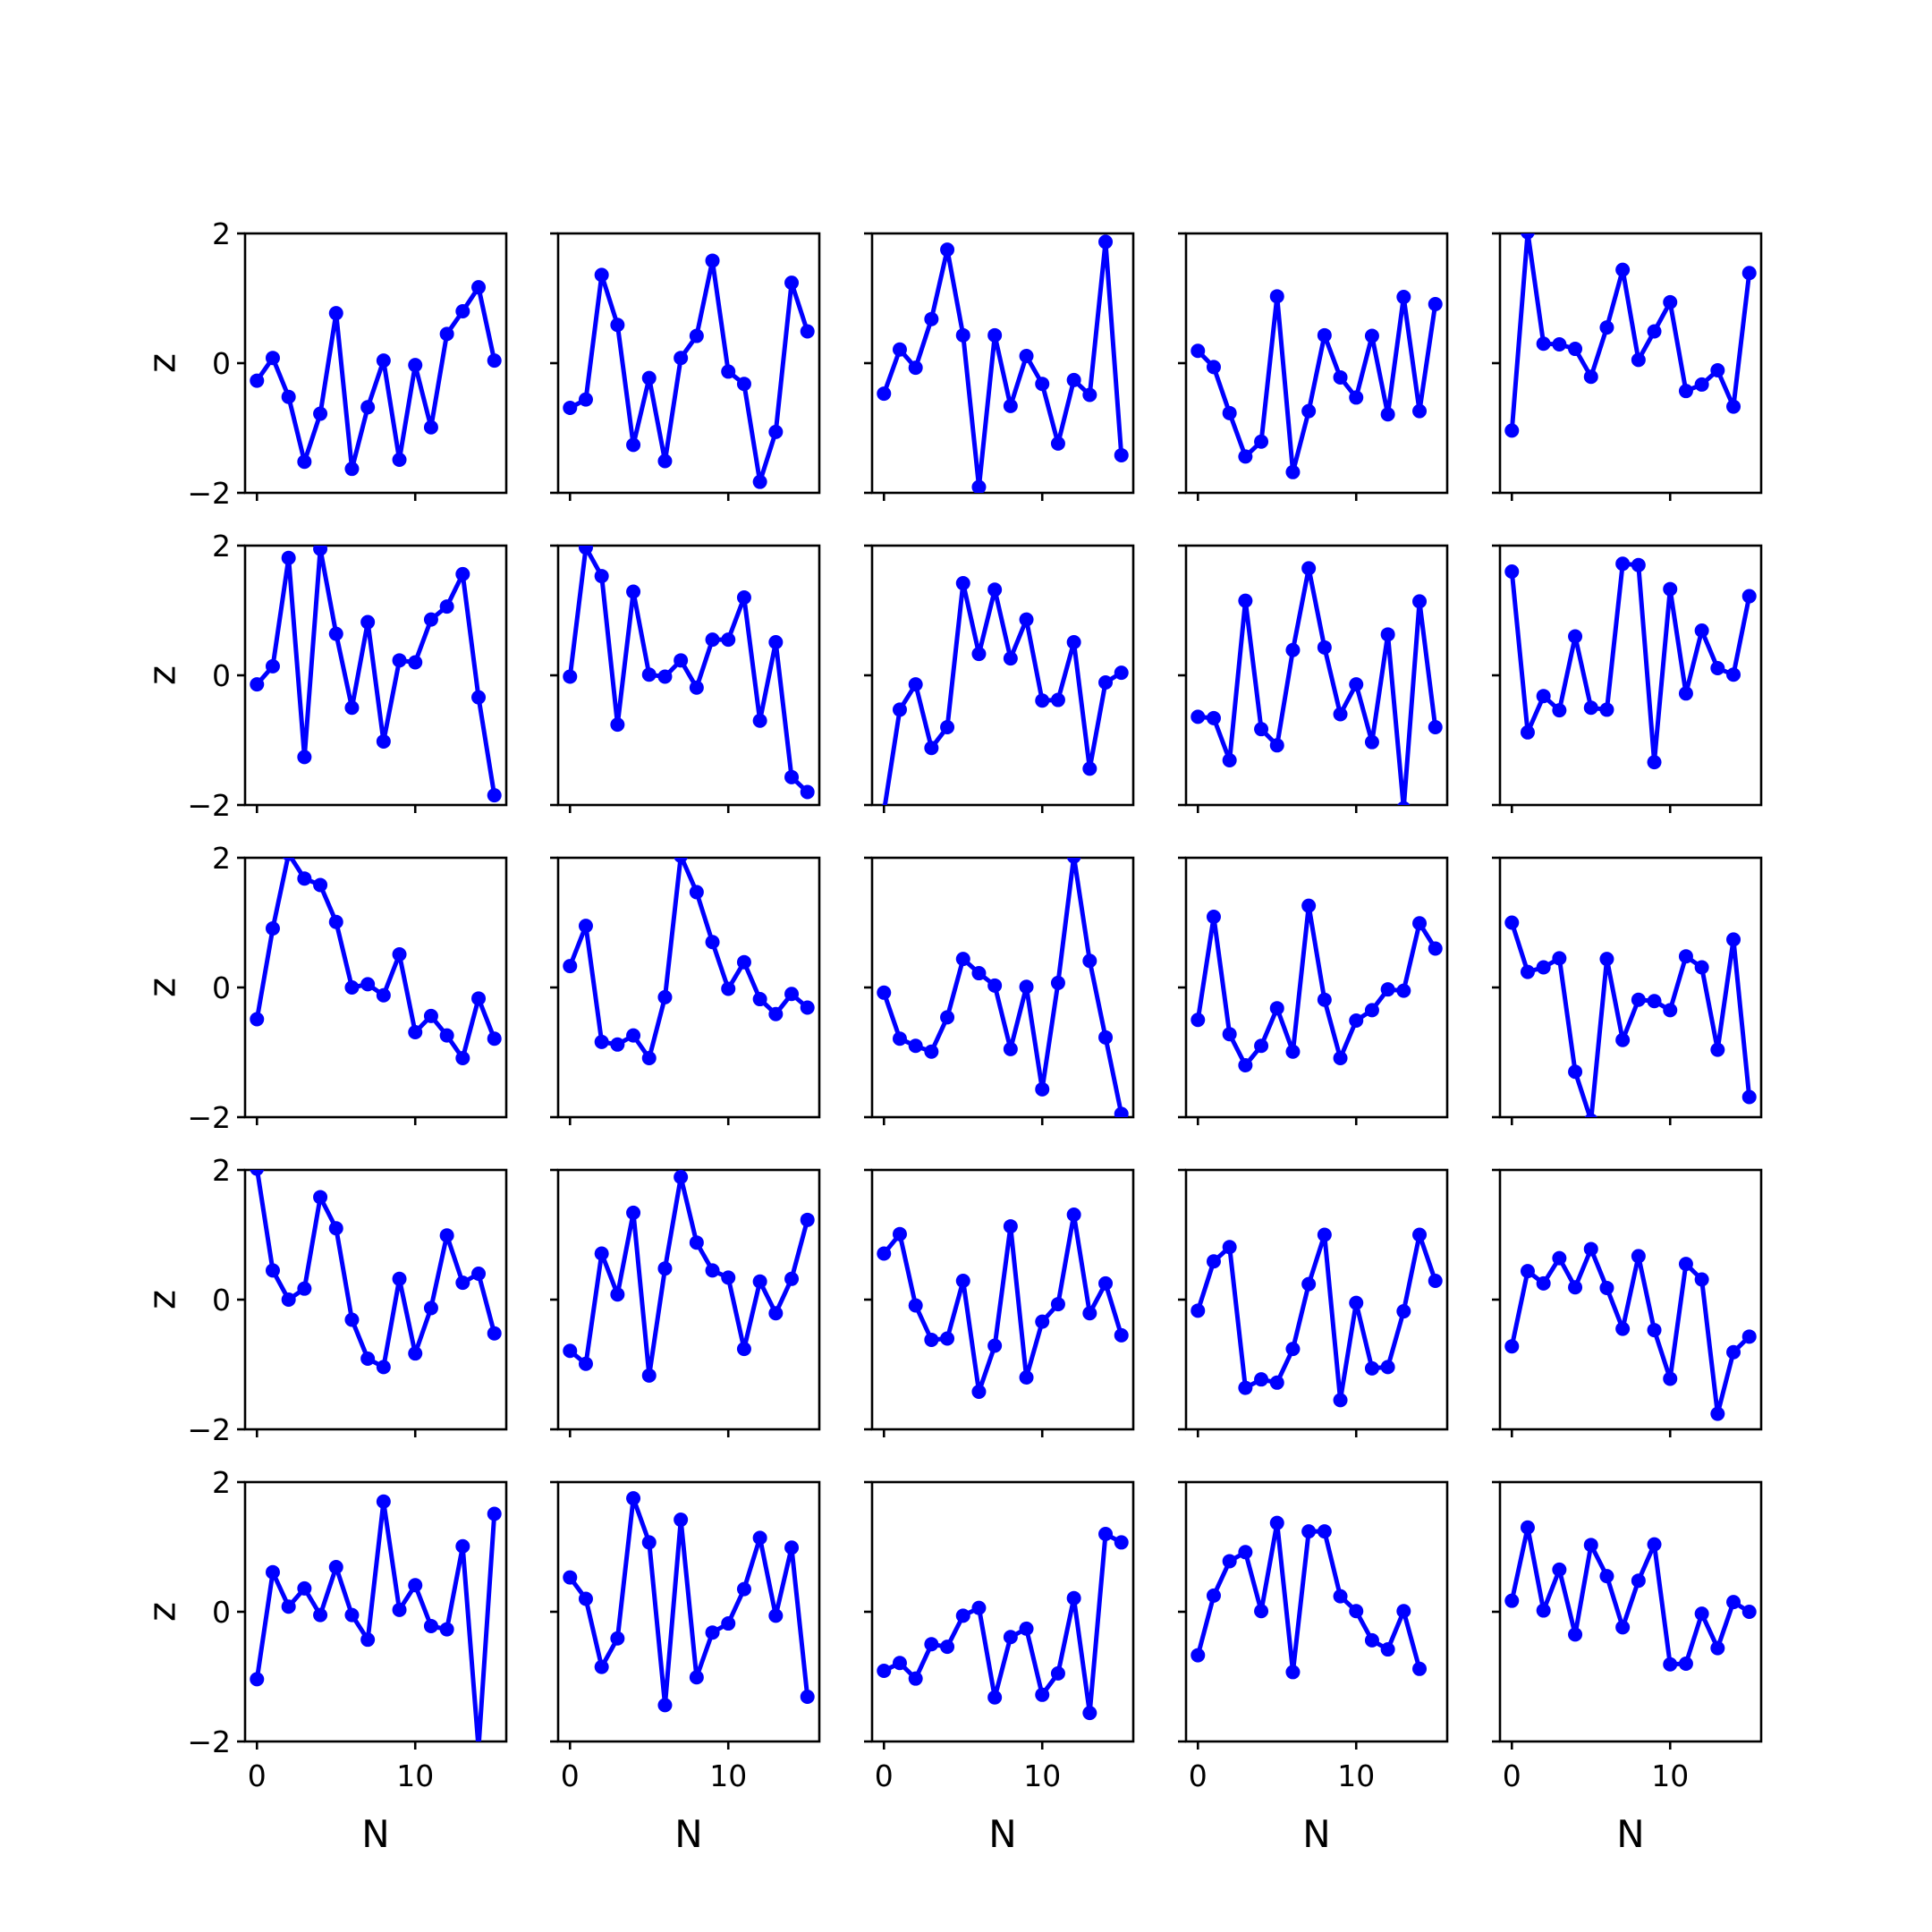 This screenshot has width=1932, height=1932. I want to click on subplot-r5-c5: 0 10N, so click(1627, 1668).